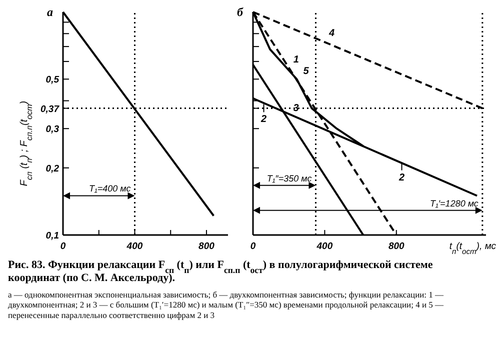 The width and height of the screenshot is (500, 345). Describe the element at coordinates (50, 12) in the screenshot. I see `chart-title: а` at that location.